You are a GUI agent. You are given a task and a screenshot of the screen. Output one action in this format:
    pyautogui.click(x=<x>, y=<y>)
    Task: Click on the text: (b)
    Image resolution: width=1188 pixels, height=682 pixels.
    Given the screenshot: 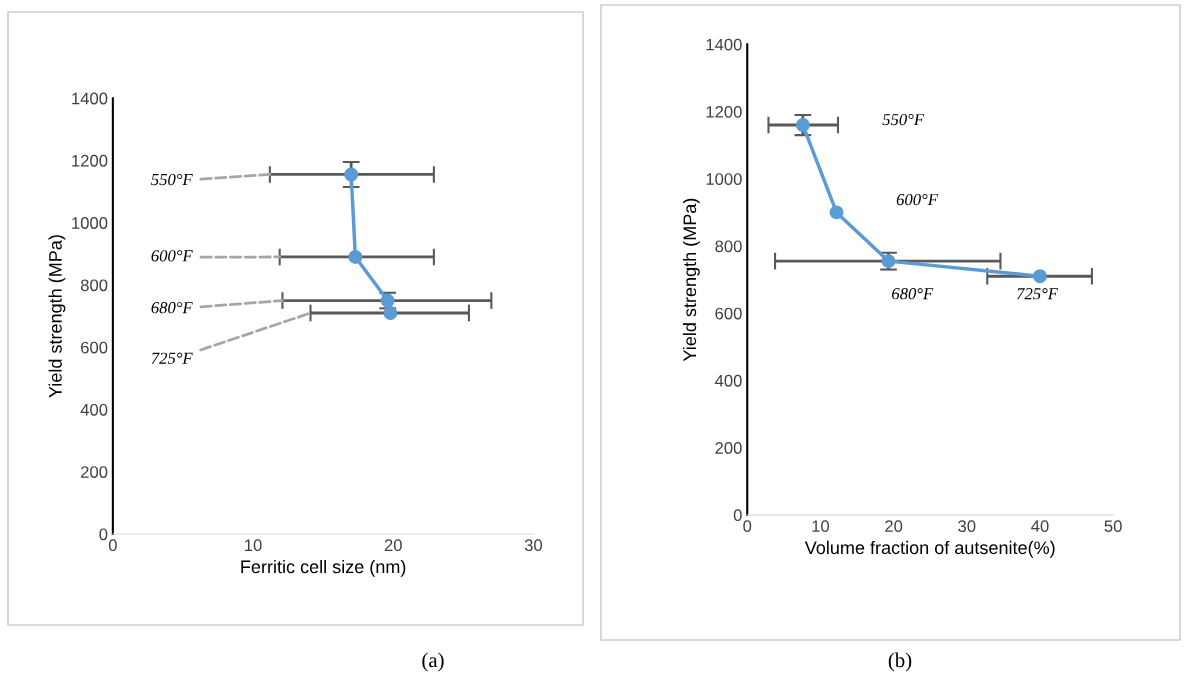 What is the action you would take?
    pyautogui.click(x=900, y=662)
    